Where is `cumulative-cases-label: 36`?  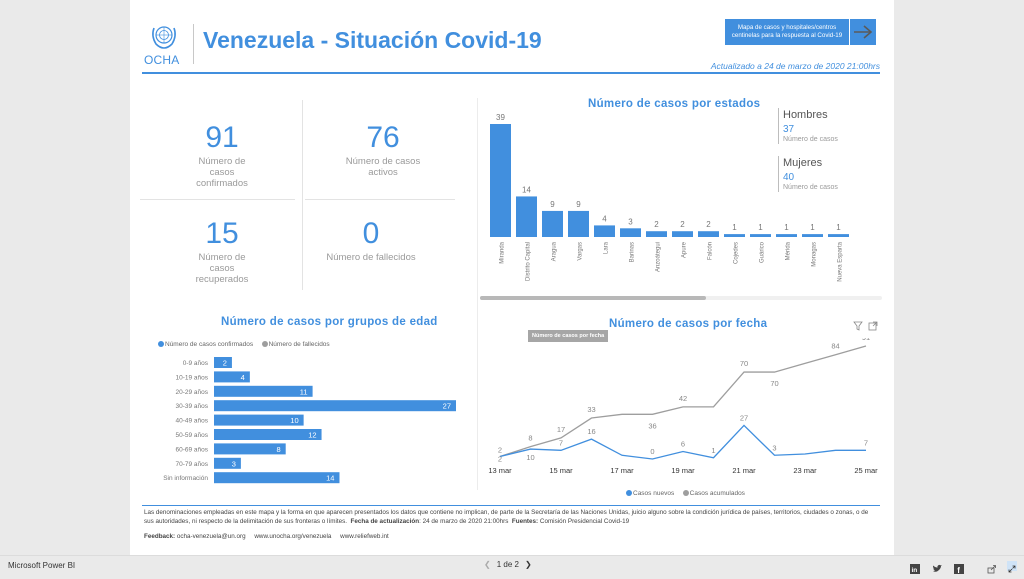
cumulative-cases-label: 36 is located at coordinates (652, 425).